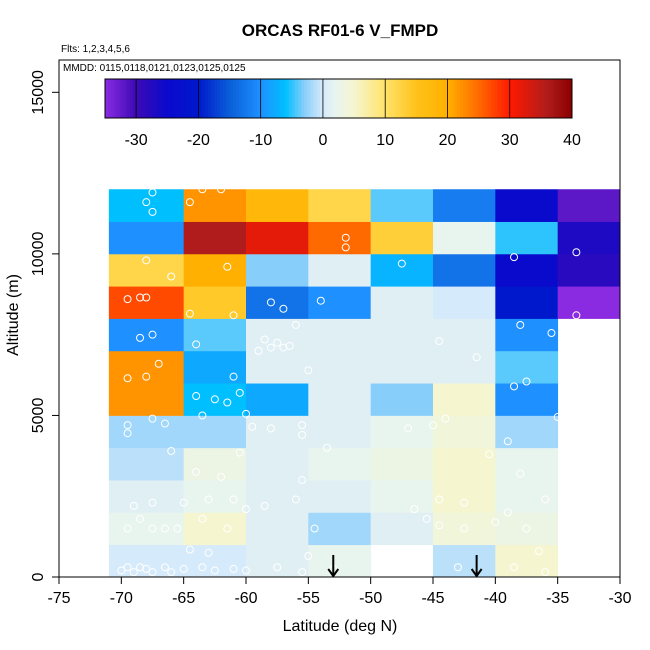 The width and height of the screenshot is (650, 650). What do you see at coordinates (260, 140) in the screenshot?
I see `colorbar-tick-label: -10` at bounding box center [260, 140].